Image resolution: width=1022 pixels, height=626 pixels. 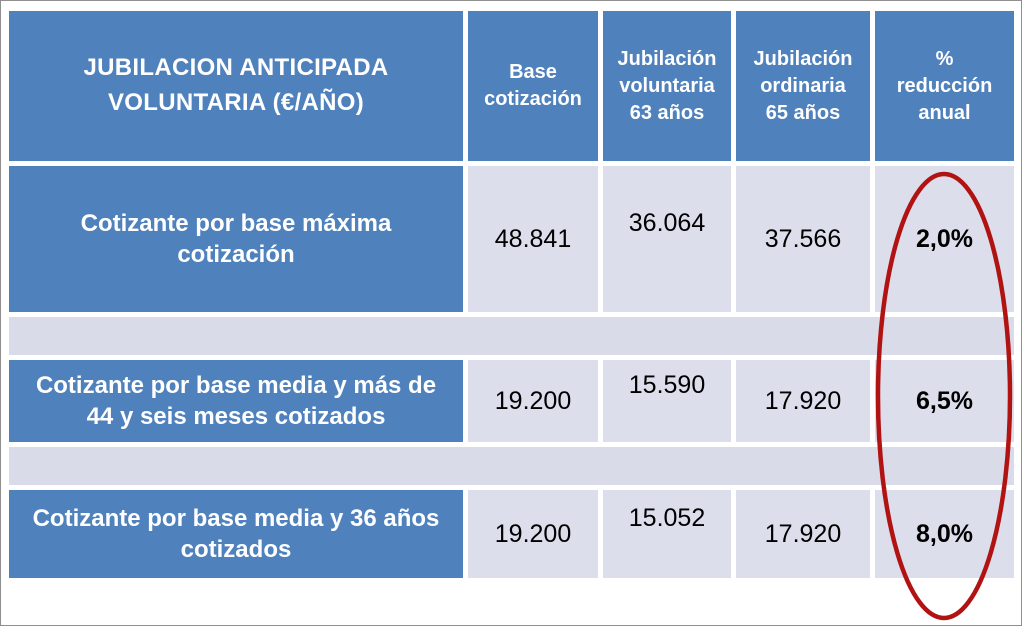 What do you see at coordinates (667, 222) in the screenshot?
I see `value-jubilacion-voluntaria: 36.064` at bounding box center [667, 222].